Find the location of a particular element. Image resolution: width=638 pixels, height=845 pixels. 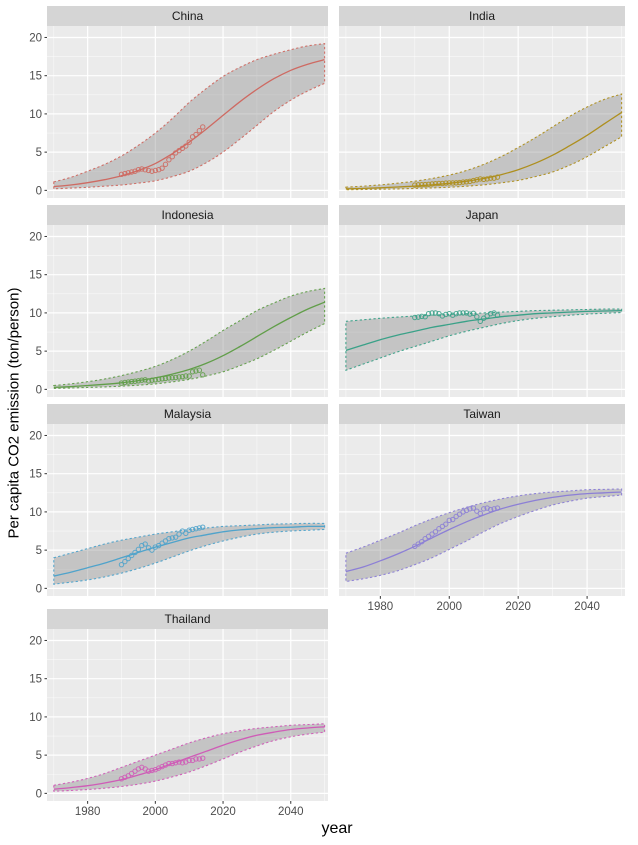

x-tick-label: 2040 is located at coordinates (291, 812).